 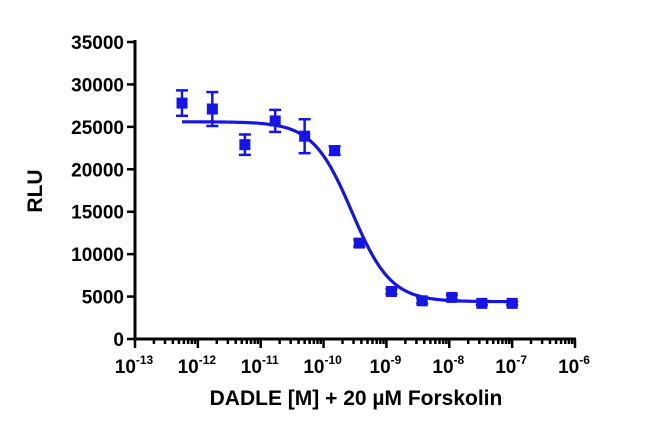 I want to click on y-tick-label: 5000, so click(x=103, y=298).